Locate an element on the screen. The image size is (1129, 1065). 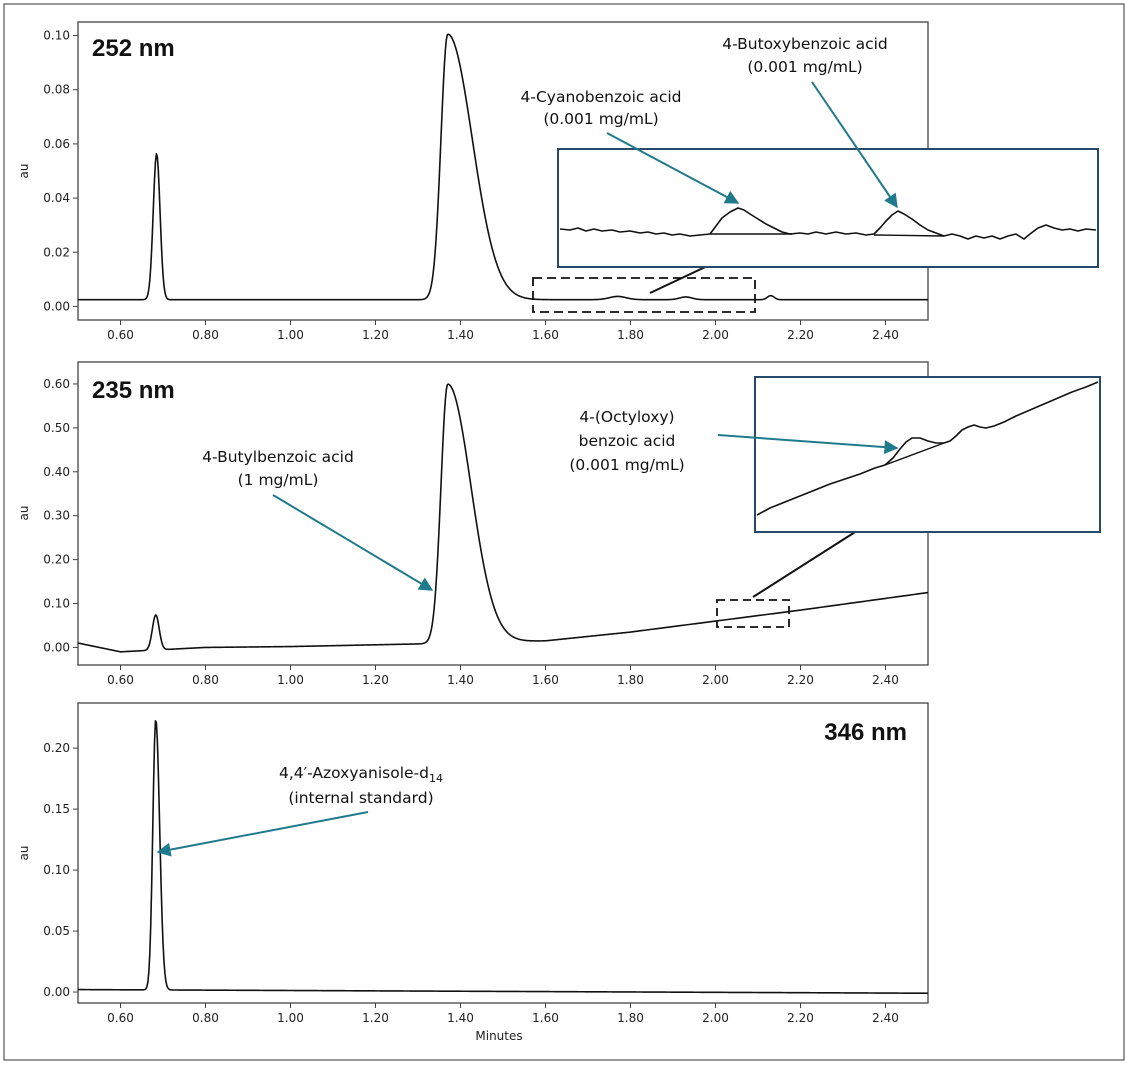
annotation-cyanobenzoic: 4-Cyanobenzoic acid (0.001 mg/mL) is located at coordinates (630, 146).